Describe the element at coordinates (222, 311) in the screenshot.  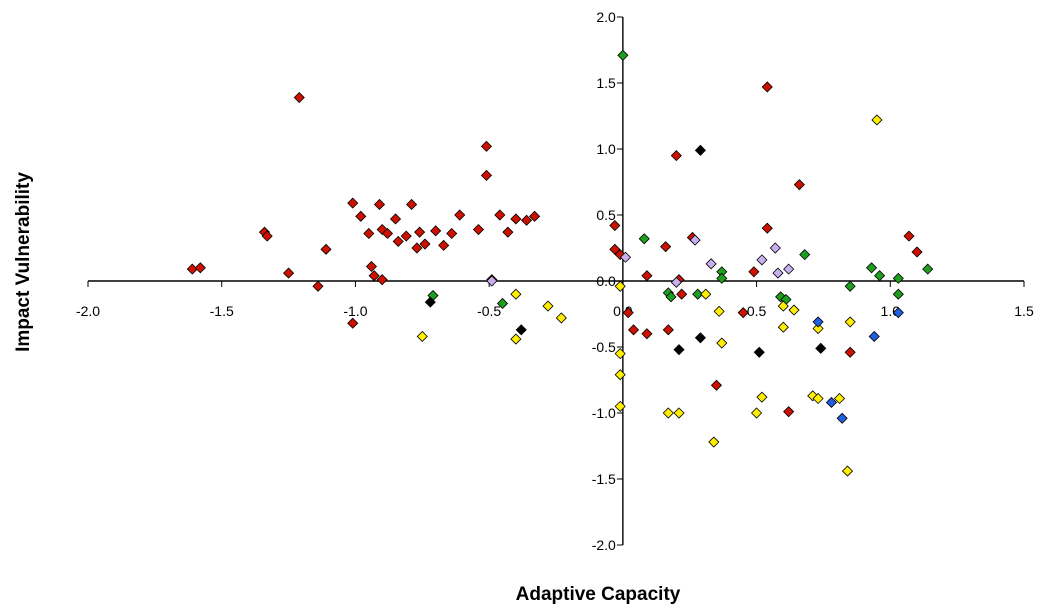
I see `x-tick-label: -1.5` at that location.